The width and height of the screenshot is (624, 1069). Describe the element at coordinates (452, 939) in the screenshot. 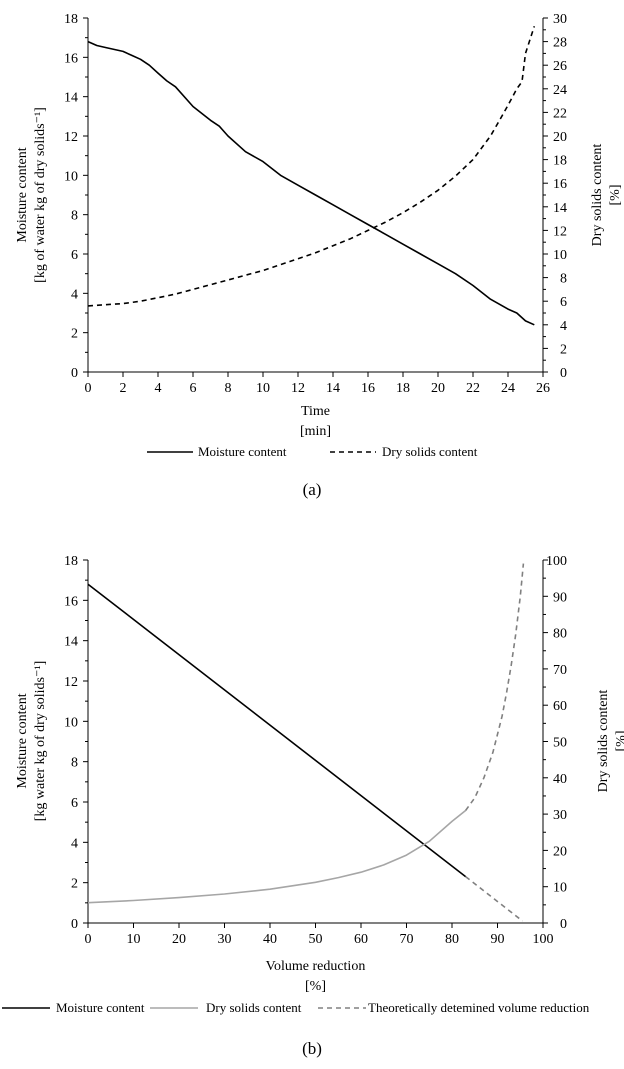

I see `x-tick-label: 80` at that location.